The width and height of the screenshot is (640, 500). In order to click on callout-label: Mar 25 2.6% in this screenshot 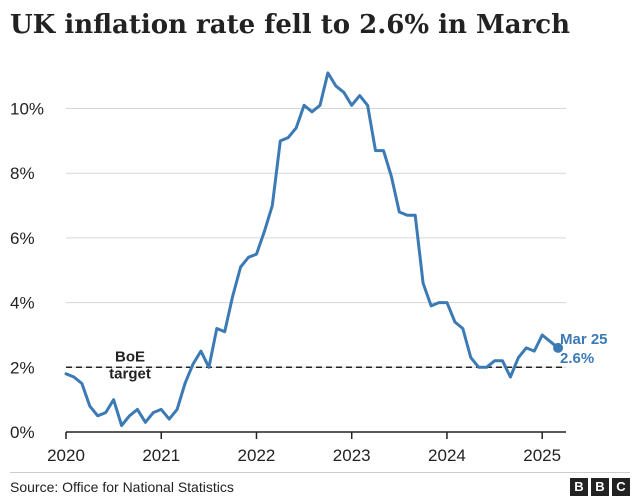, I will do `click(584, 349)`.